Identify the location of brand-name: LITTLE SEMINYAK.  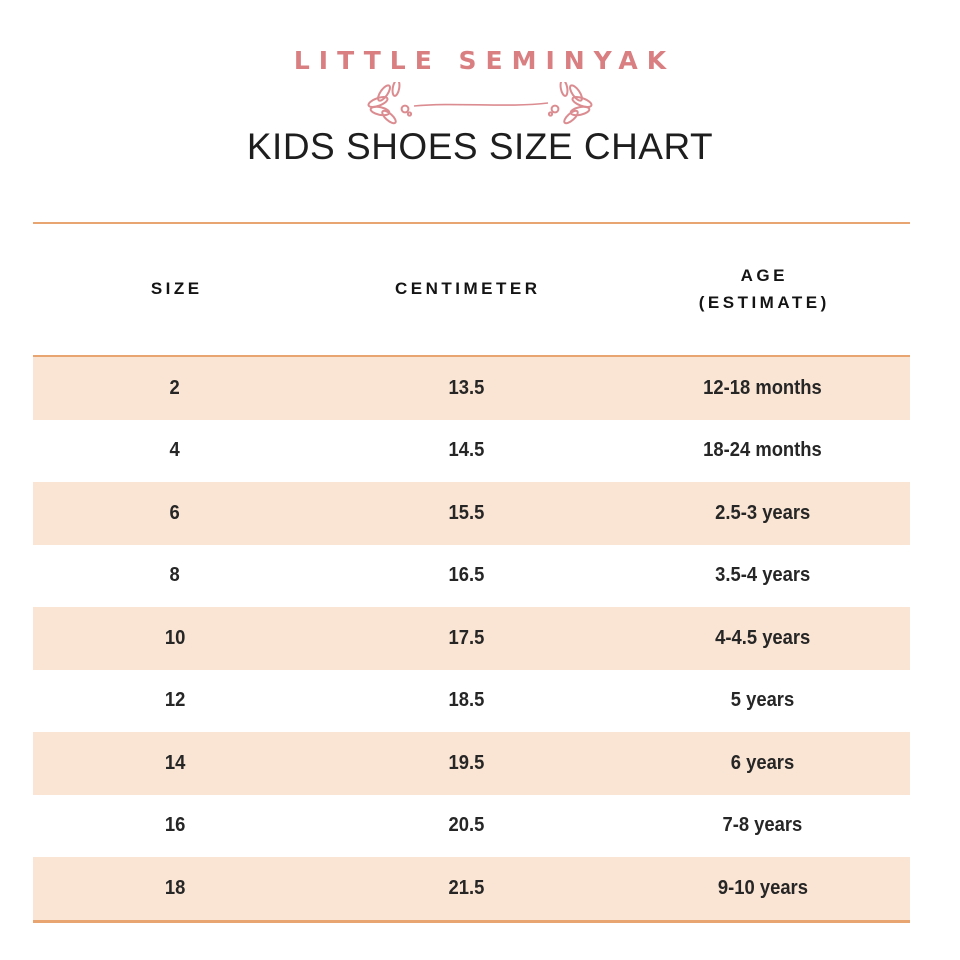
(484, 60).